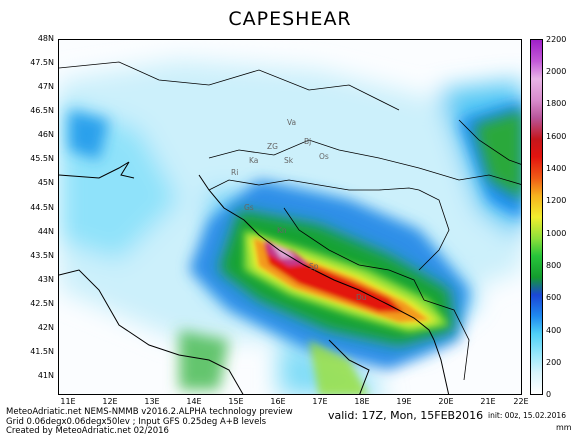 The image size is (580, 436). What do you see at coordinates (45, 86) in the screenshot?
I see `lat-tick: 47N` at bounding box center [45, 86].